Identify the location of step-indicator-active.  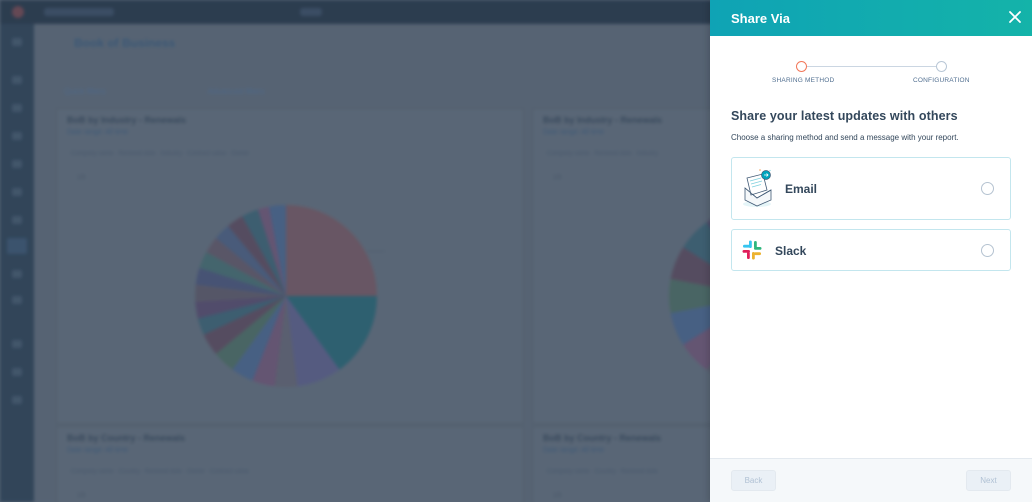
(801, 66).